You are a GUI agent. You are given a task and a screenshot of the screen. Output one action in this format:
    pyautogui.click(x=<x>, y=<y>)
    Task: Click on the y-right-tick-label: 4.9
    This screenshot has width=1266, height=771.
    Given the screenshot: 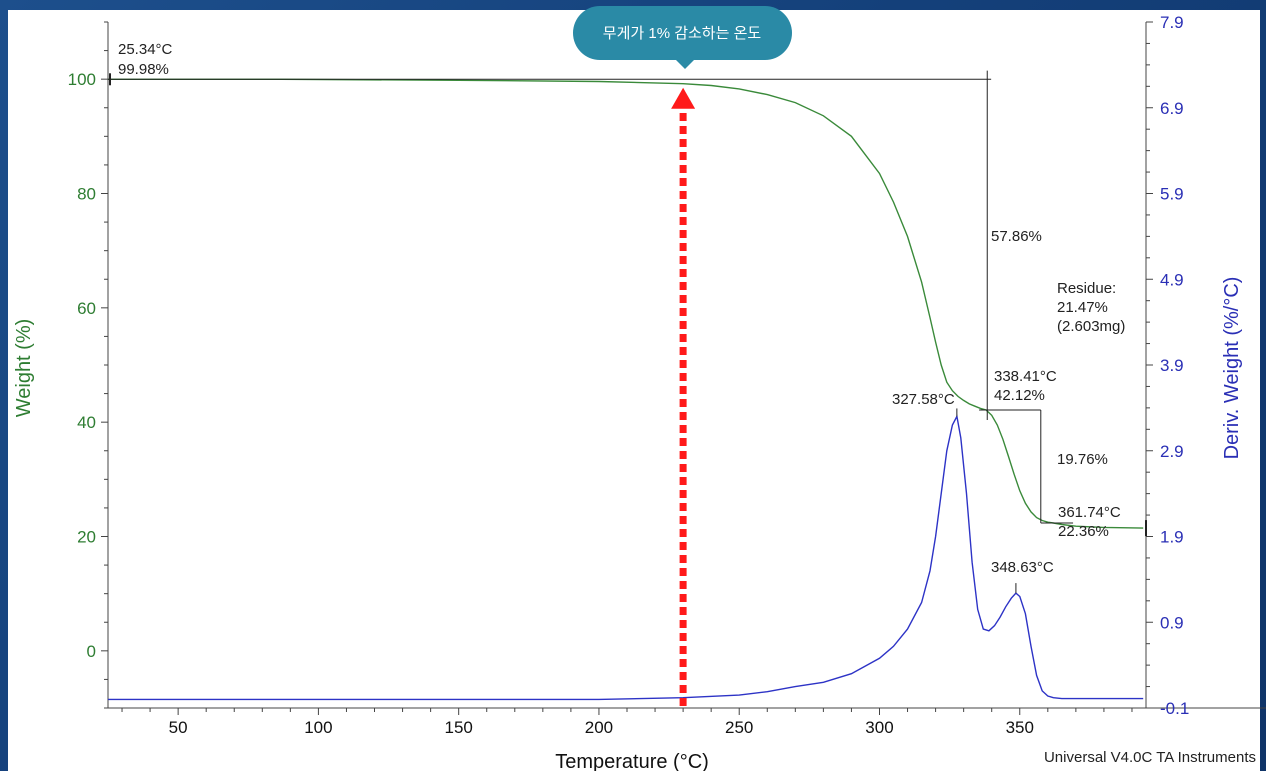 What is the action you would take?
    pyautogui.click(x=1172, y=279)
    